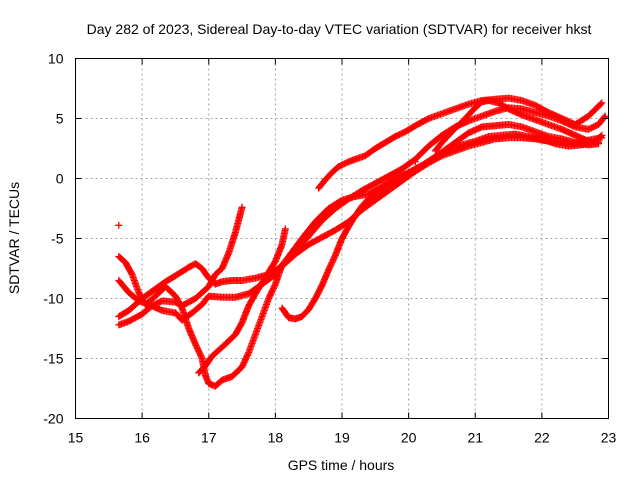 The image size is (640, 480). What do you see at coordinates (57, 239) in the screenshot?
I see `y-tick-label: -5` at bounding box center [57, 239].